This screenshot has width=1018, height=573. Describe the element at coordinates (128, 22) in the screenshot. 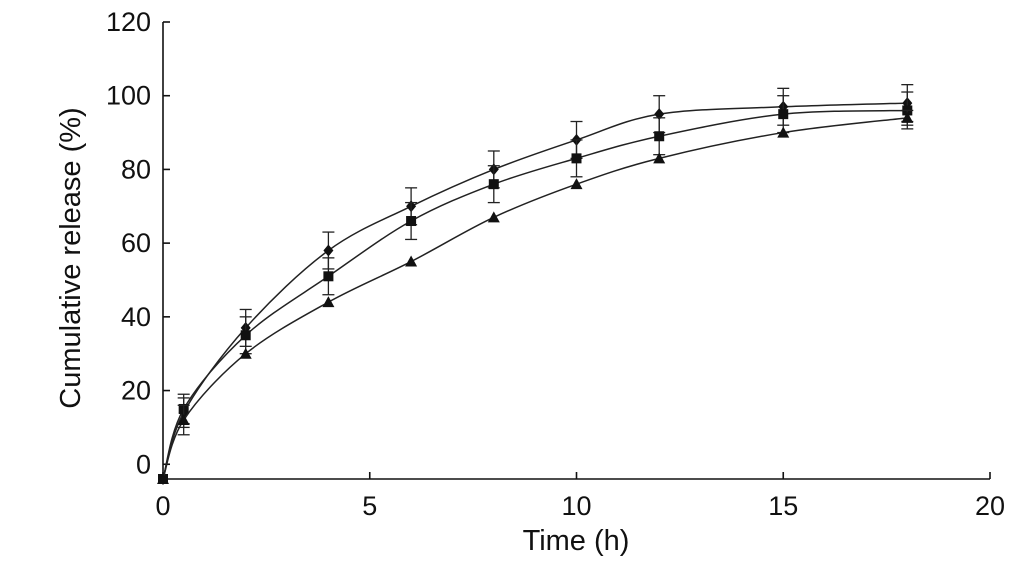

I see `y-tick-label: 120` at that location.